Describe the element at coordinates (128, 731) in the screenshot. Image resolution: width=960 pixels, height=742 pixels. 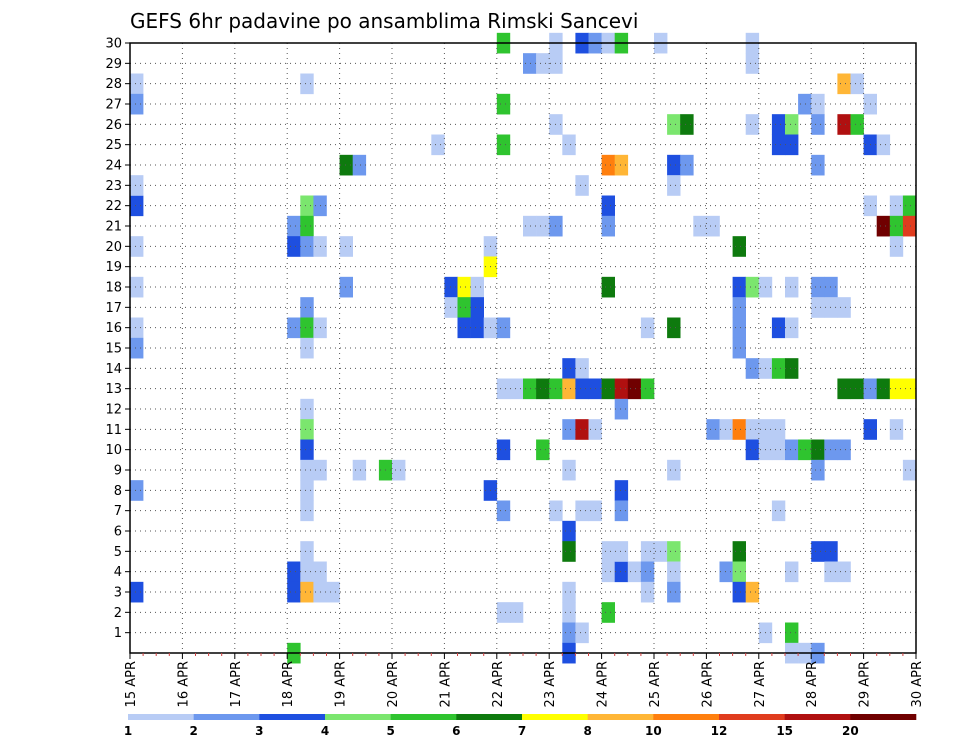
I see `colorbar-label: 1` at that location.